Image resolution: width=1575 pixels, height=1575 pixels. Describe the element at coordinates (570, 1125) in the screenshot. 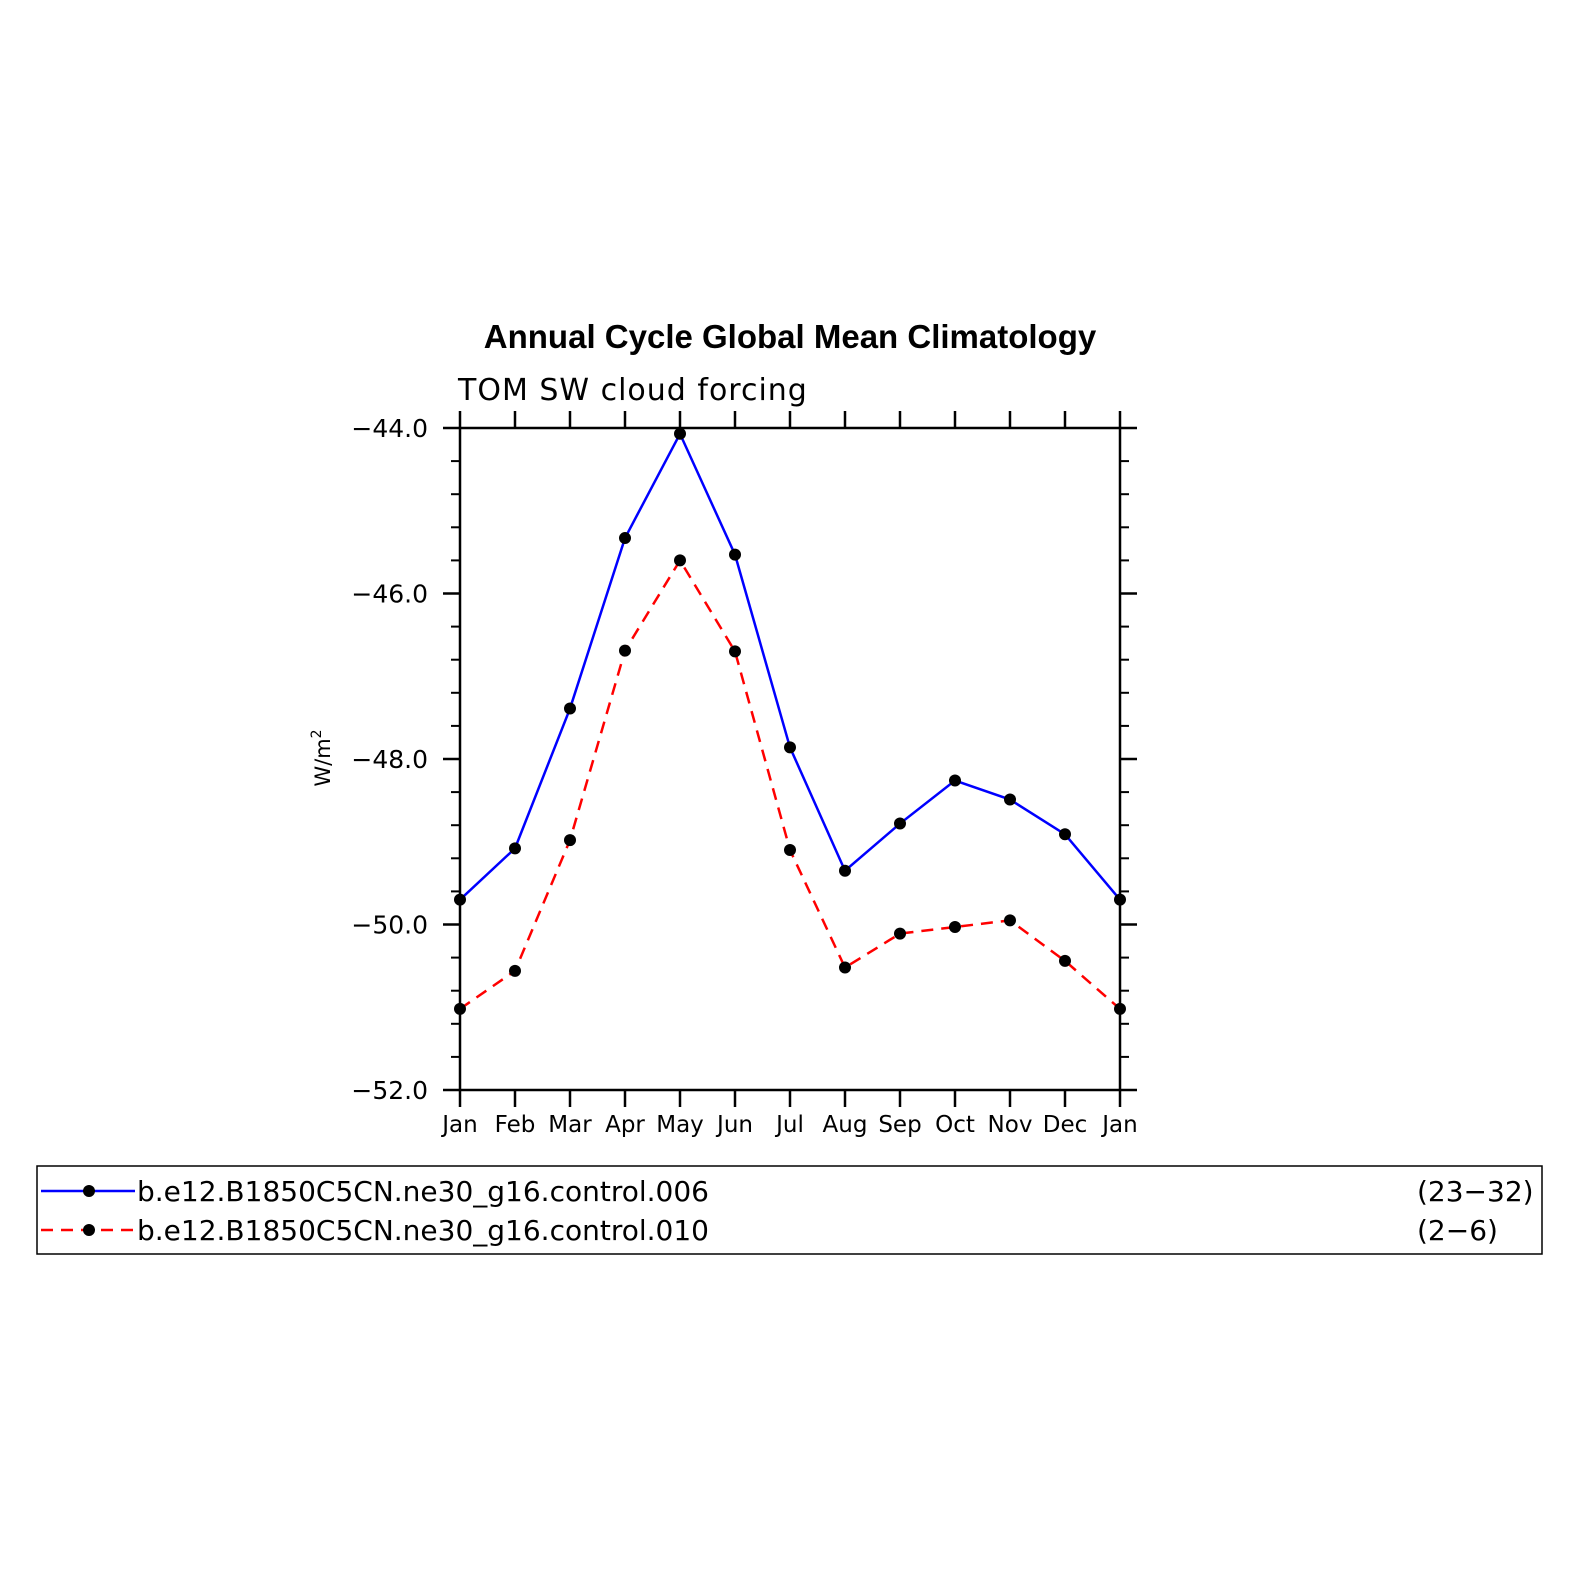

I see `x-tick-label: Mar` at that location.